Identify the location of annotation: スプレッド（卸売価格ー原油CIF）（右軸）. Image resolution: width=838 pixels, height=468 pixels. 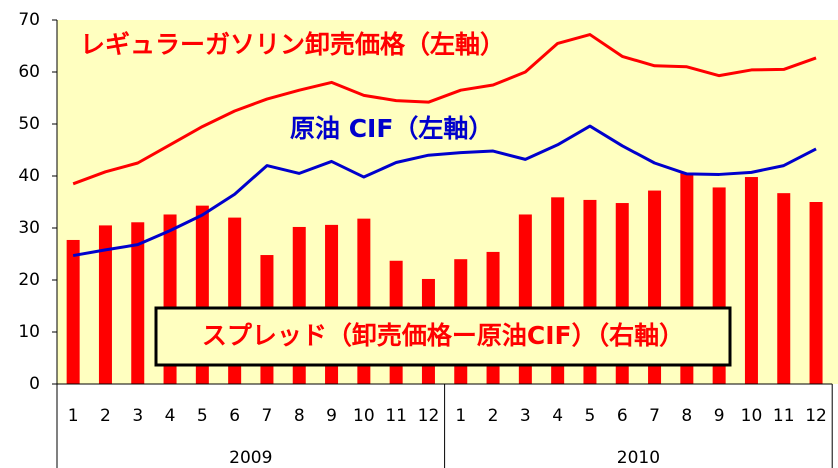
(443, 335).